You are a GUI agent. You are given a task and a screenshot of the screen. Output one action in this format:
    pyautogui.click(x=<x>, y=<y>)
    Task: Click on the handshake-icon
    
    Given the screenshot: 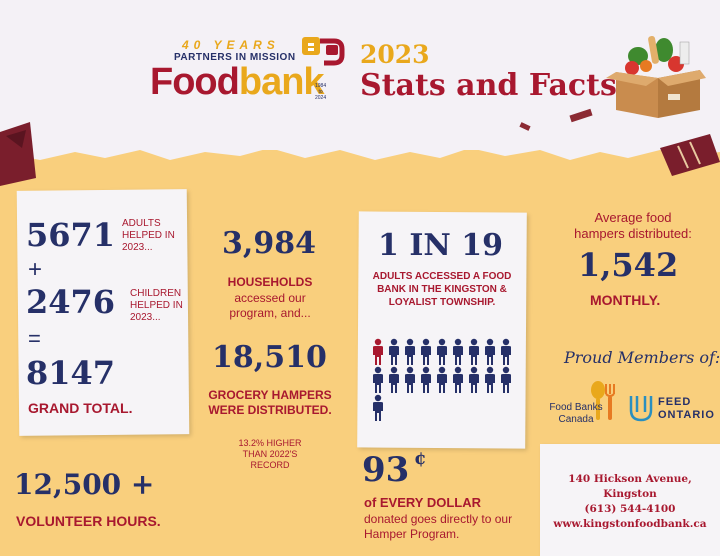 What is the action you would take?
    pyautogui.click(x=323, y=51)
    